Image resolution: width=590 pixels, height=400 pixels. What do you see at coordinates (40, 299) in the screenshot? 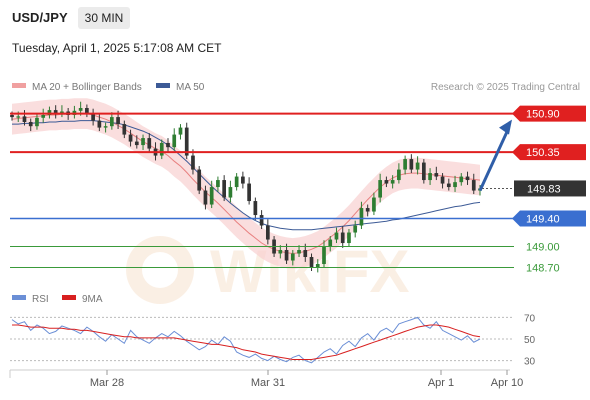
I see `rsi-legend-label: RSI` at bounding box center [40, 299].